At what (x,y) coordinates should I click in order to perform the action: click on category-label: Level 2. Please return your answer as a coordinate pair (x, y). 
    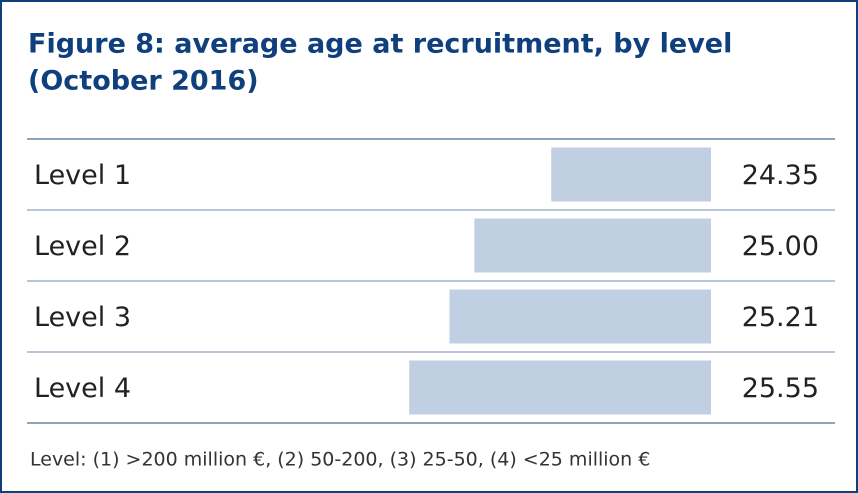
    Looking at the image, I should click on (82, 246).